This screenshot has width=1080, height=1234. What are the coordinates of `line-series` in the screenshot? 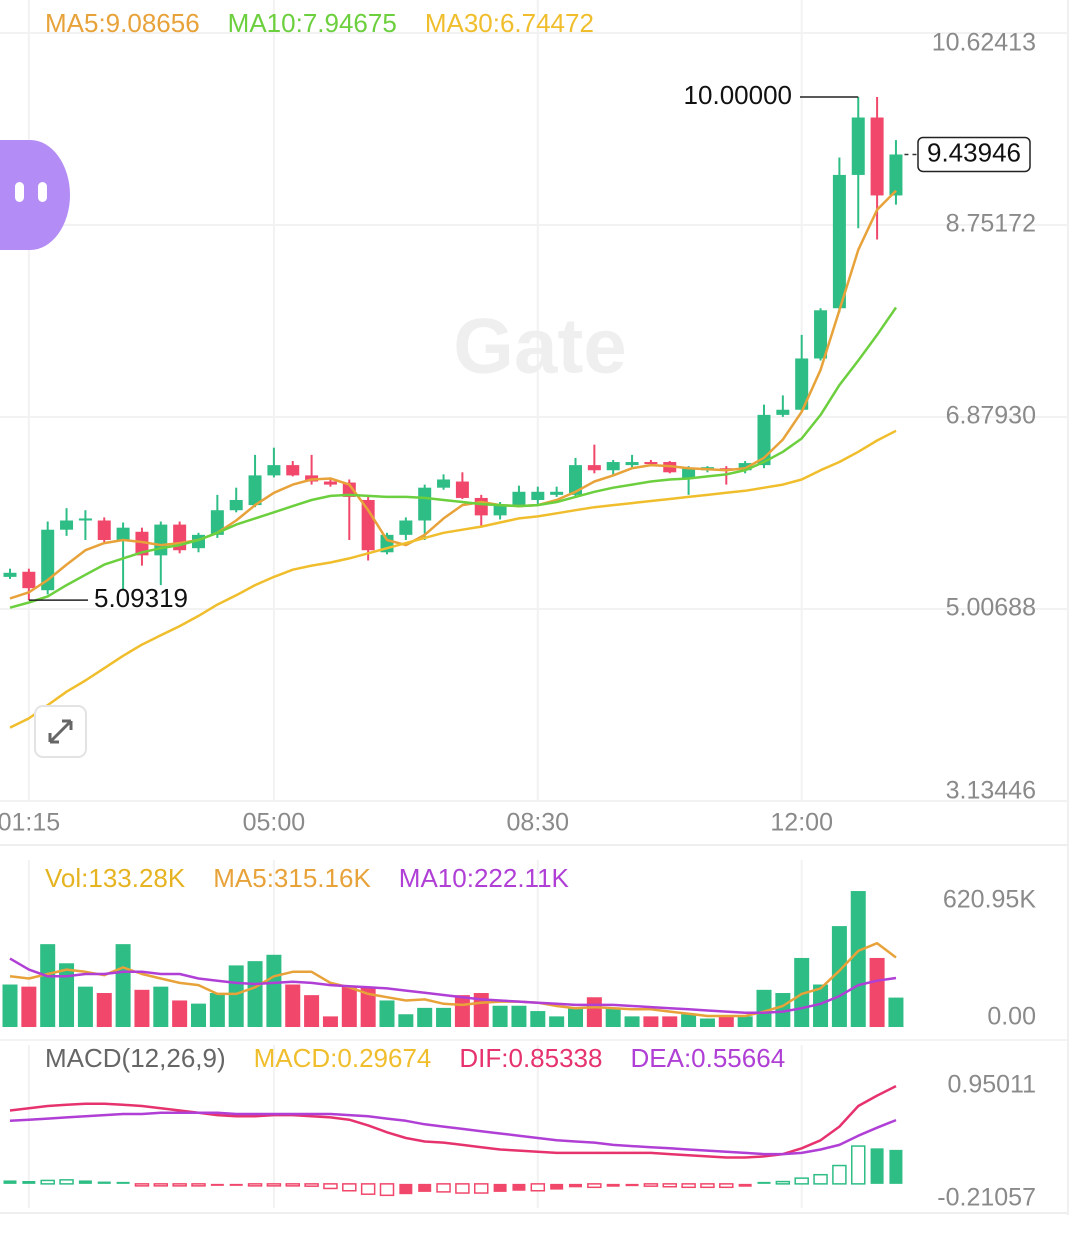 It's located at (453, 1133).